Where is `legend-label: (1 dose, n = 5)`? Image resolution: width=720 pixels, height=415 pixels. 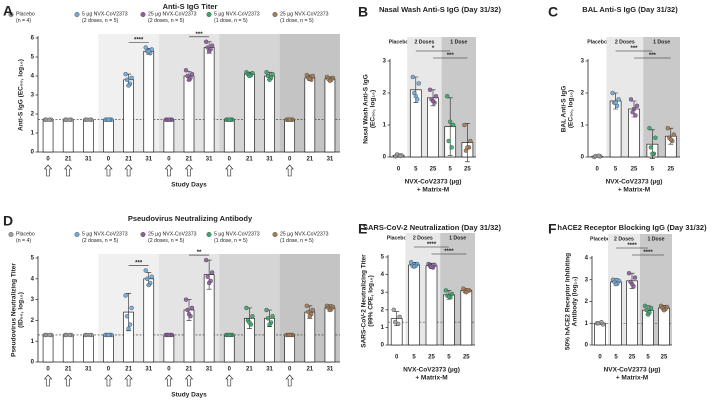
legend-label: (1 dose, n = 5) is located at coordinates (297, 21).